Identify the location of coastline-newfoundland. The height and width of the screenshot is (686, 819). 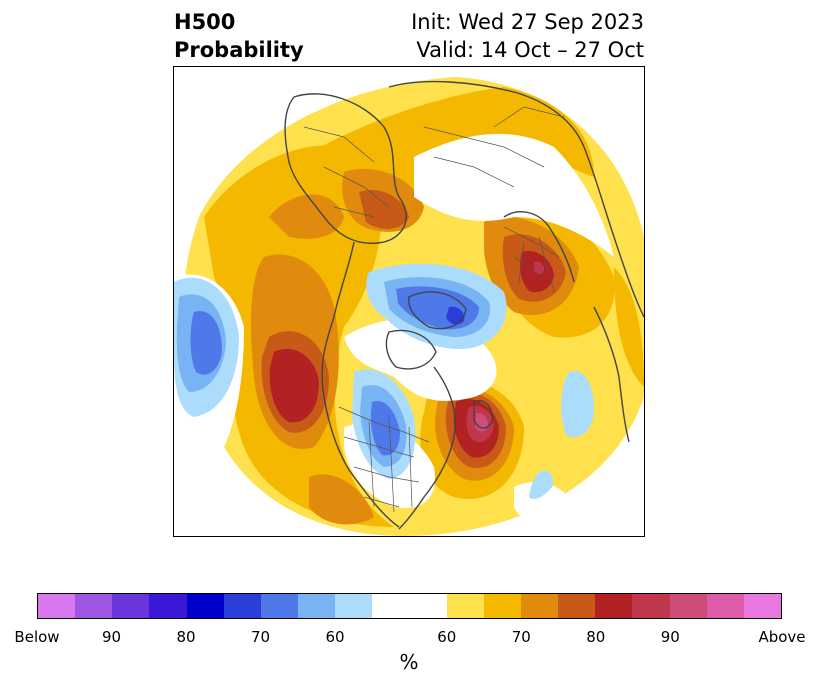
(483, 414).